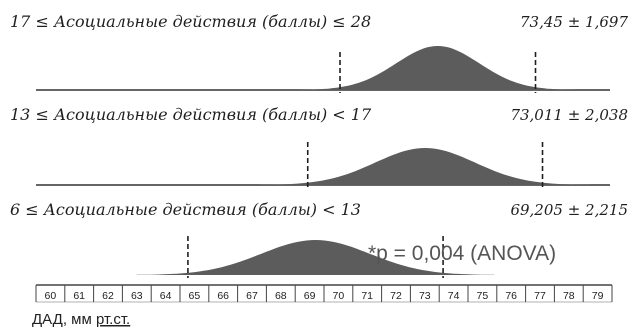  Describe the element at coordinates (108, 296) in the screenshot. I see `x-tick-label: 62` at that location.